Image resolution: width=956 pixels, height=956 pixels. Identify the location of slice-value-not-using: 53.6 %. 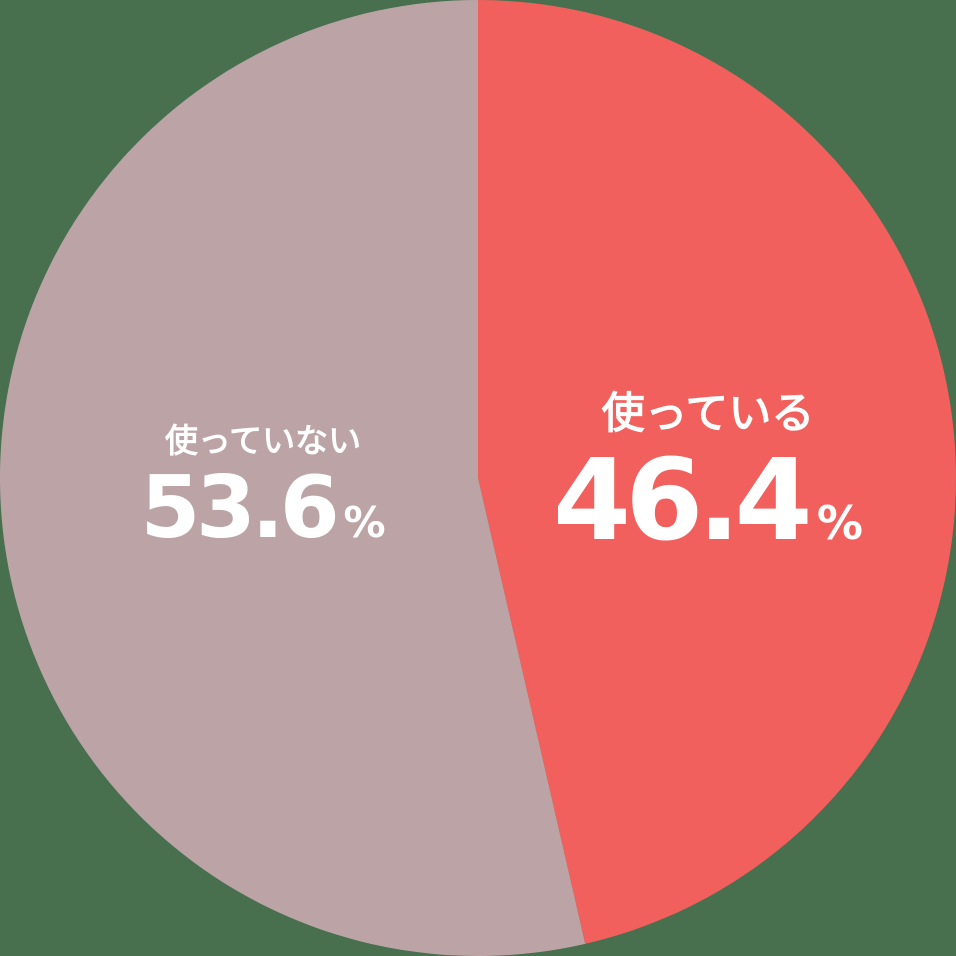
(263, 508).